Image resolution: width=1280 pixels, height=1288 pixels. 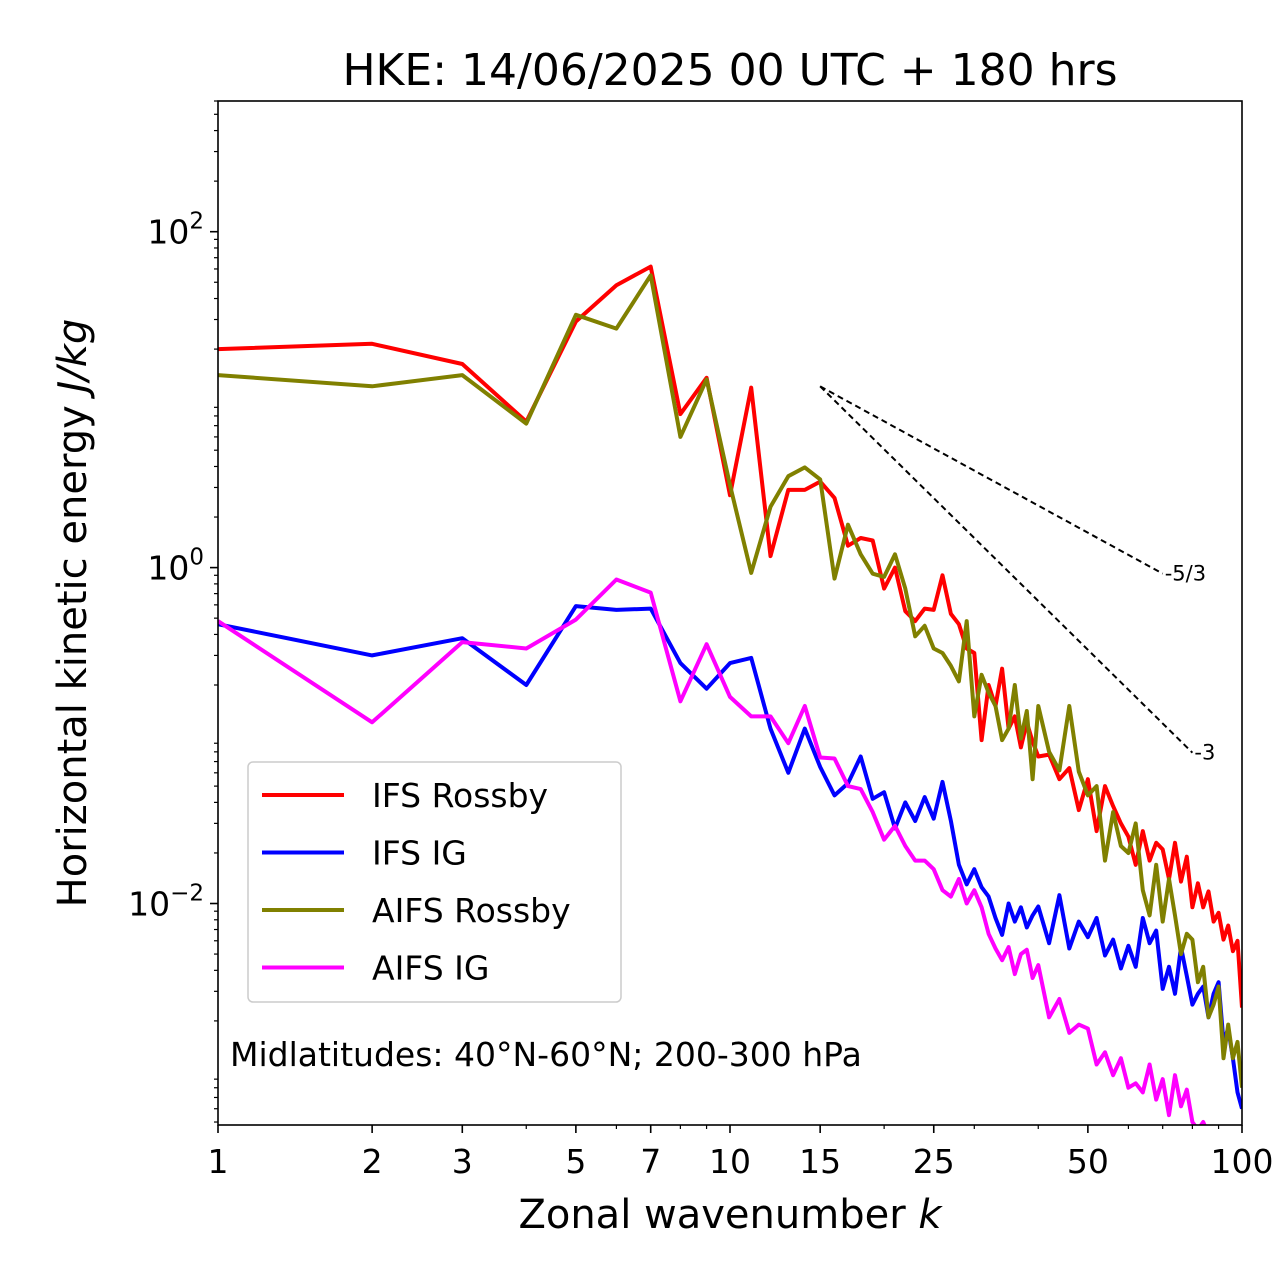 I want to click on y-tick-label: 10⁰, so click(x=175, y=566).